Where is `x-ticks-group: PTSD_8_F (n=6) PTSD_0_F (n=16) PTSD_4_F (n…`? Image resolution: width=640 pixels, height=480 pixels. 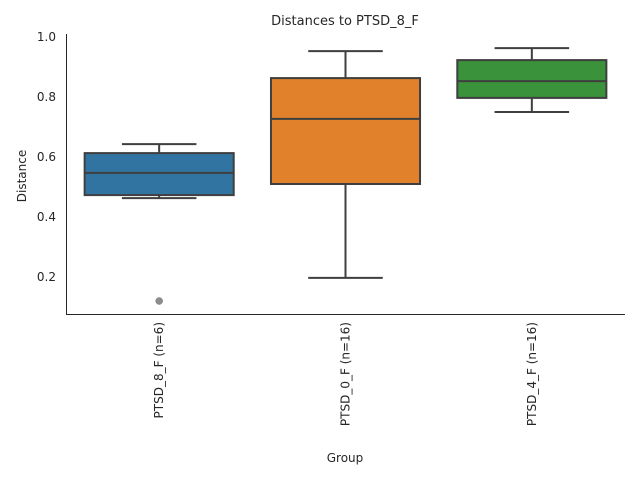 x-ticks-group: PTSD_8_F (n=6) PTSD_0_F (n=16) PTSD_4_F (n… is located at coordinates (345, 374).